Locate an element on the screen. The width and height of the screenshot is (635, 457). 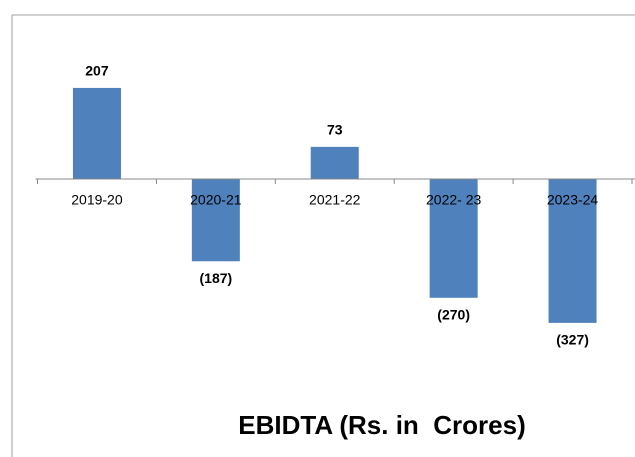
value-label: (187) is located at coordinates (216, 278).